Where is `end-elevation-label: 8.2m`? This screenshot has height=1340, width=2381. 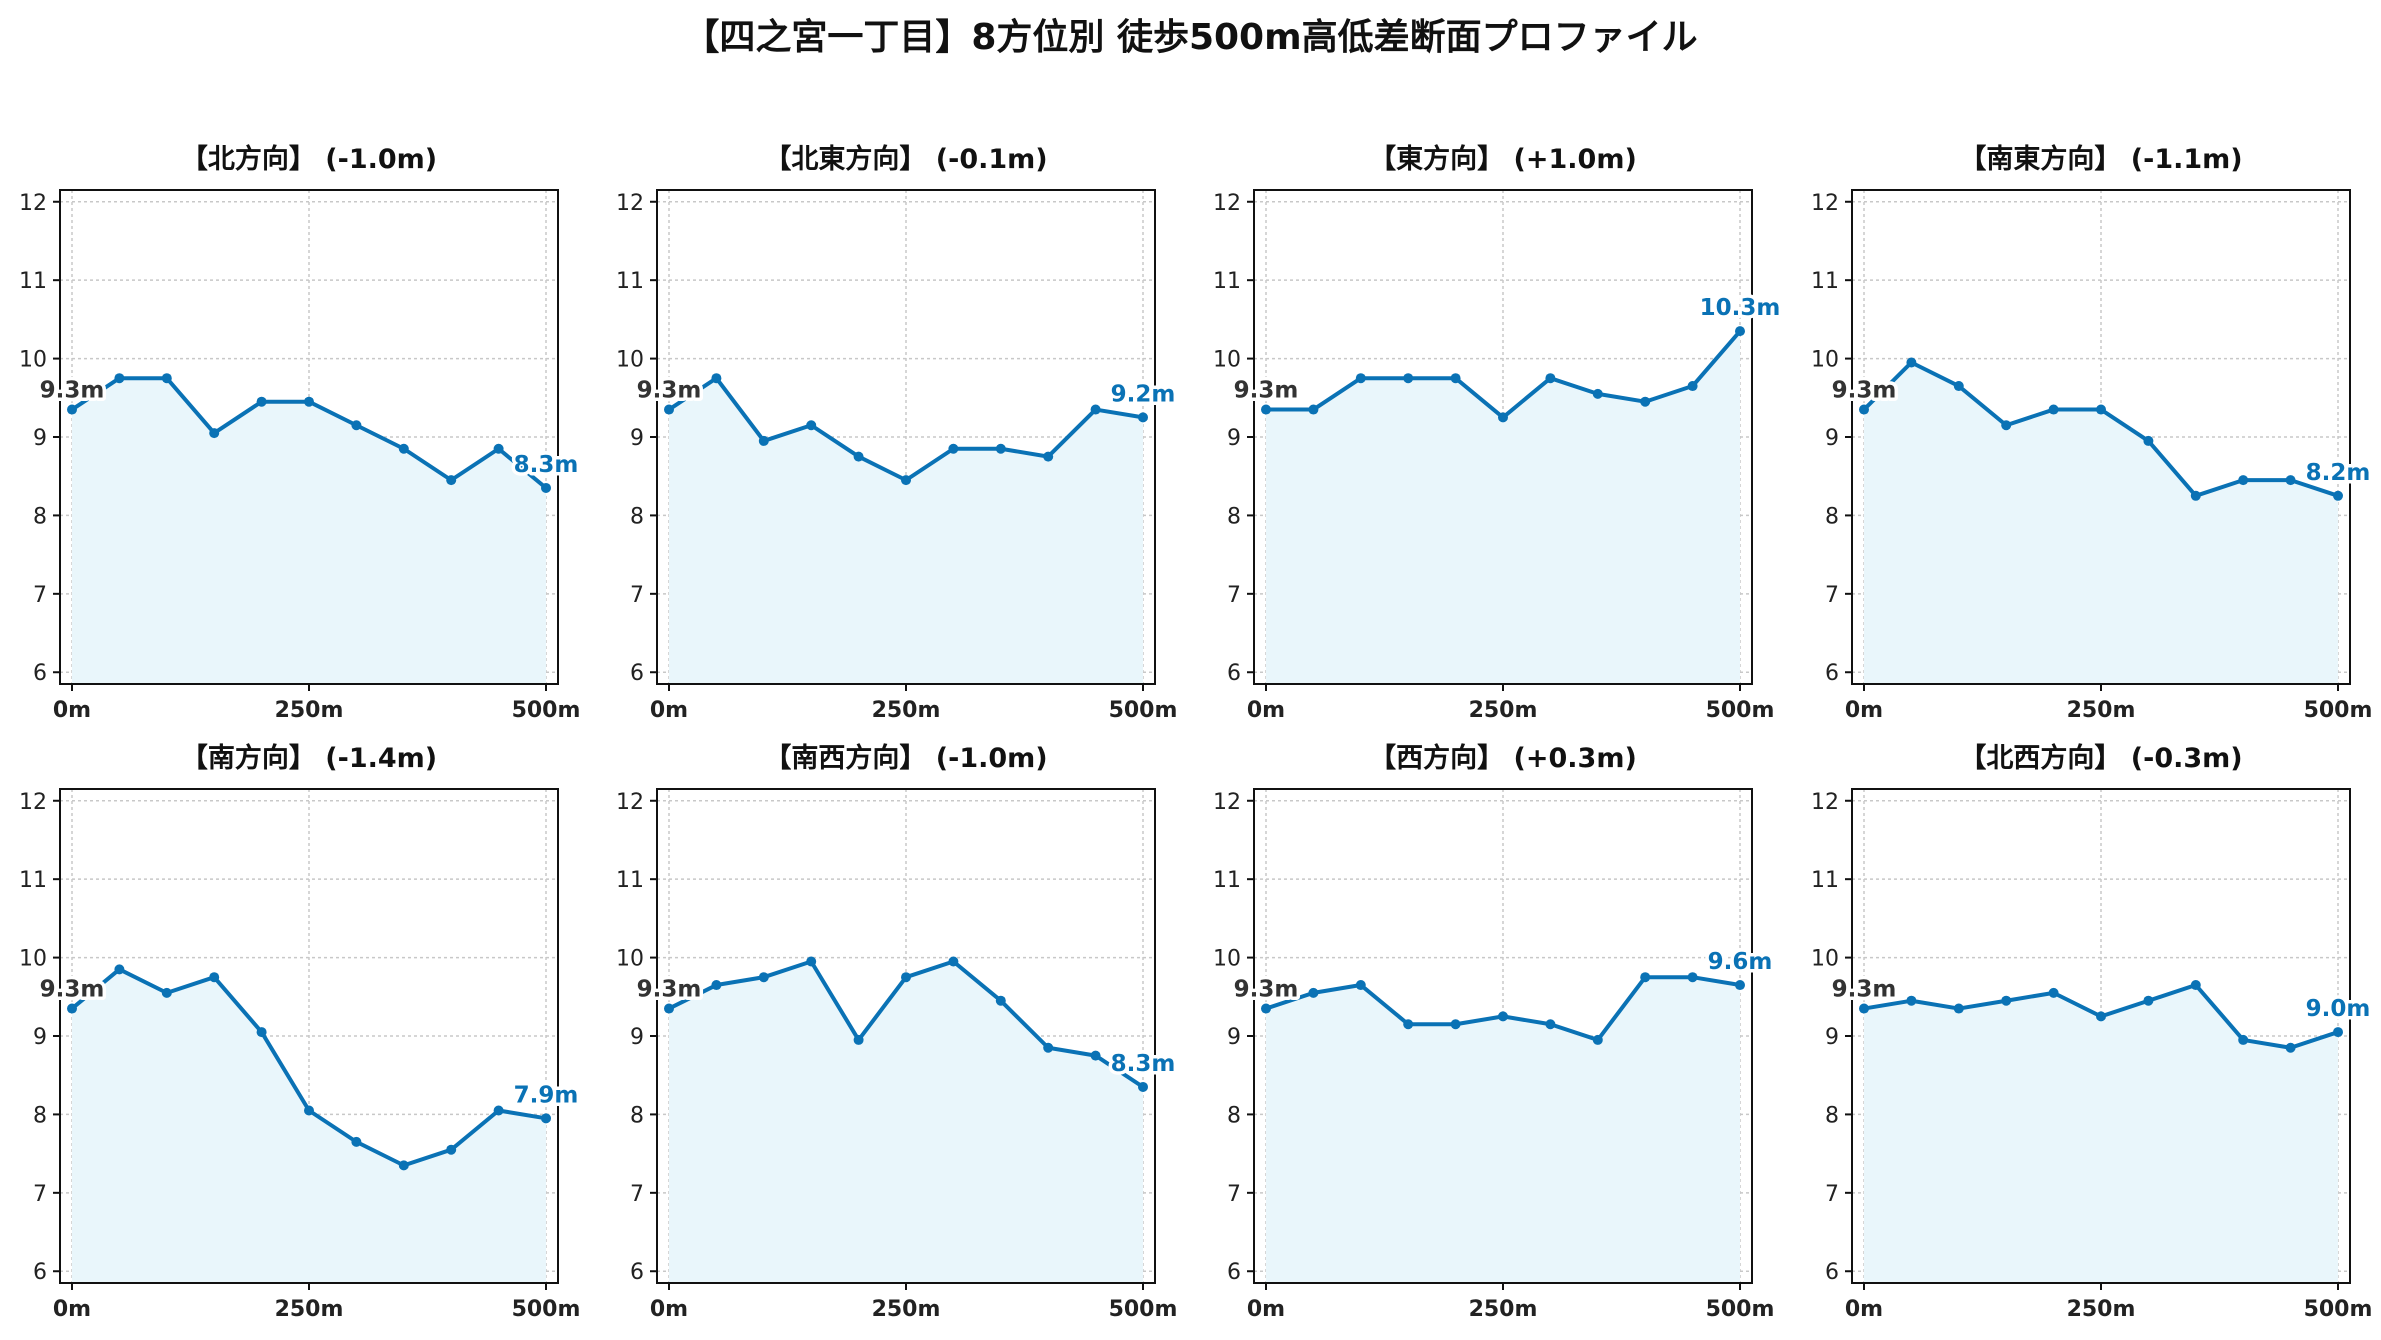
end-elevation-label: 8.2m is located at coordinates (2338, 473).